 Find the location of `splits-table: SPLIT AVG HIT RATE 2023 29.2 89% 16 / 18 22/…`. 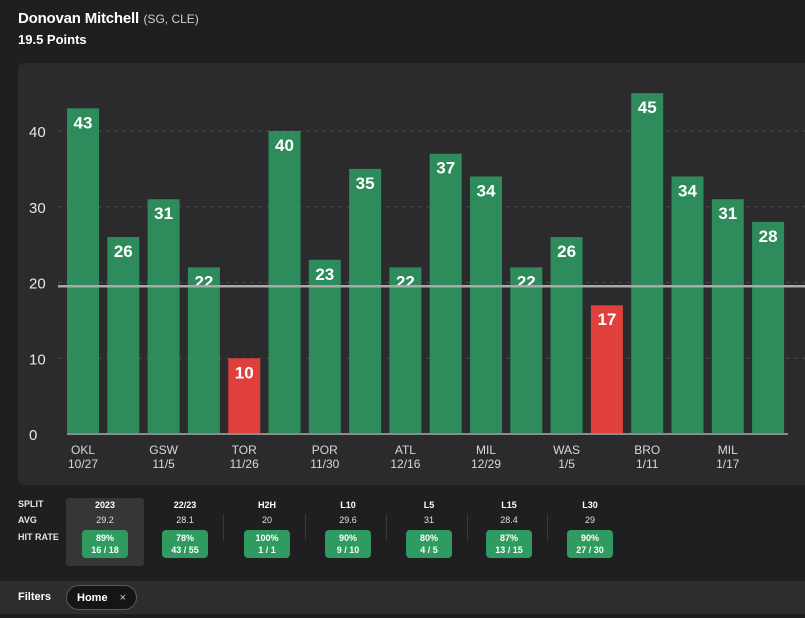

splits-table: SPLIT AVG HIT RATE 2023 29.2 89% 16 / 18 22/… is located at coordinates (402, 532).